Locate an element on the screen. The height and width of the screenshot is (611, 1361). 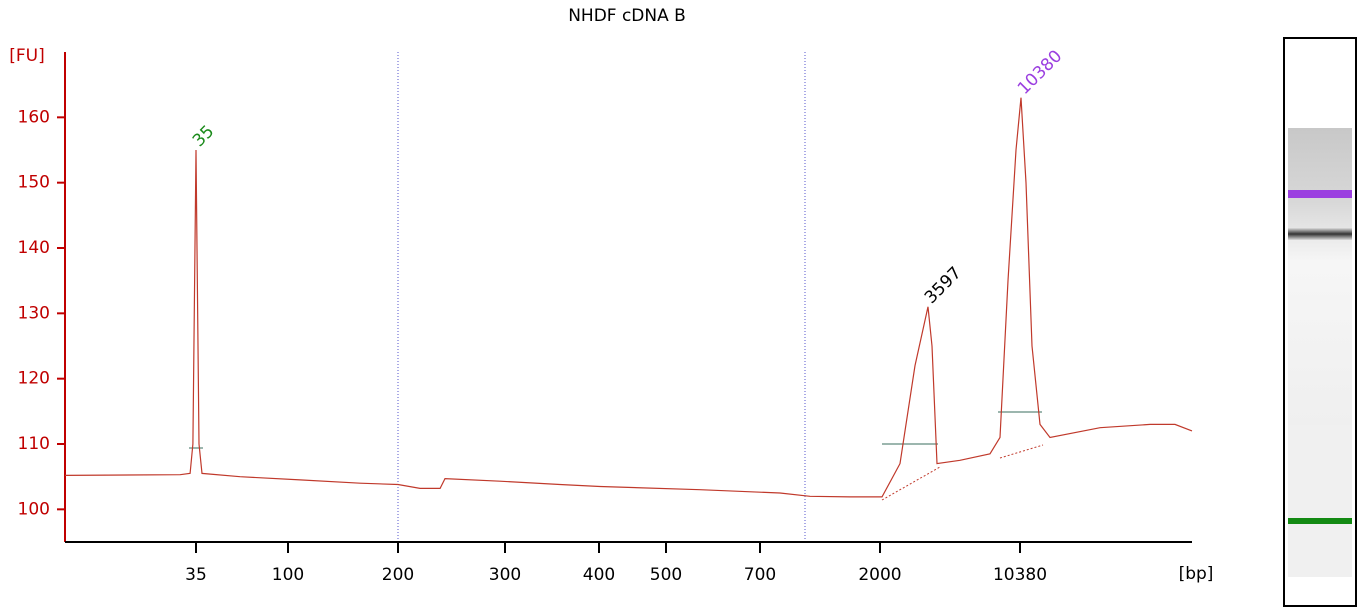
x-tick-label: 2000 is located at coordinates (879, 575).